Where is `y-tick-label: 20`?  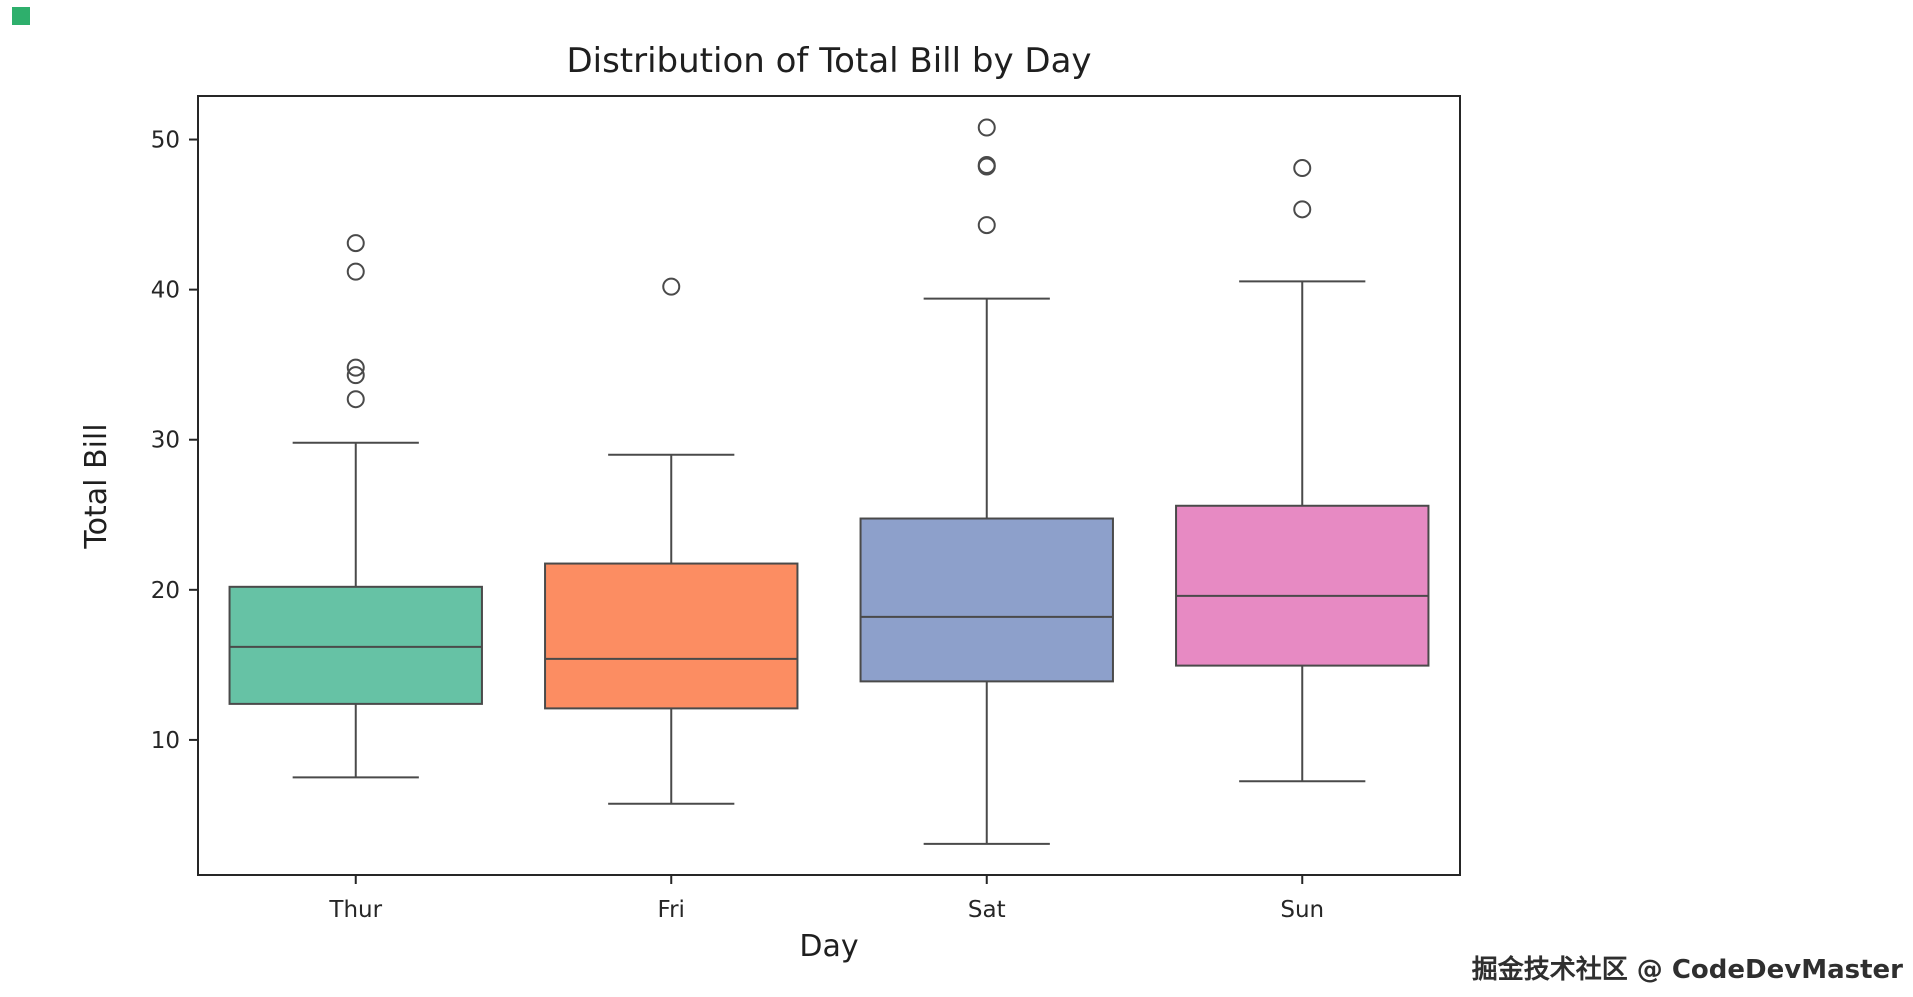 y-tick-label: 20 is located at coordinates (165, 591).